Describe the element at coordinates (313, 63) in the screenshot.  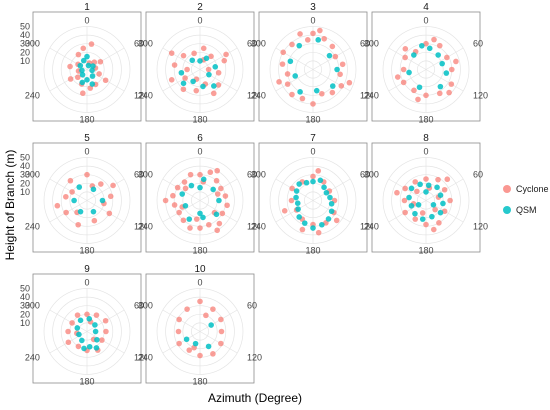
I see `panel-3: 3 0 60 120 180 240 300` at that location.